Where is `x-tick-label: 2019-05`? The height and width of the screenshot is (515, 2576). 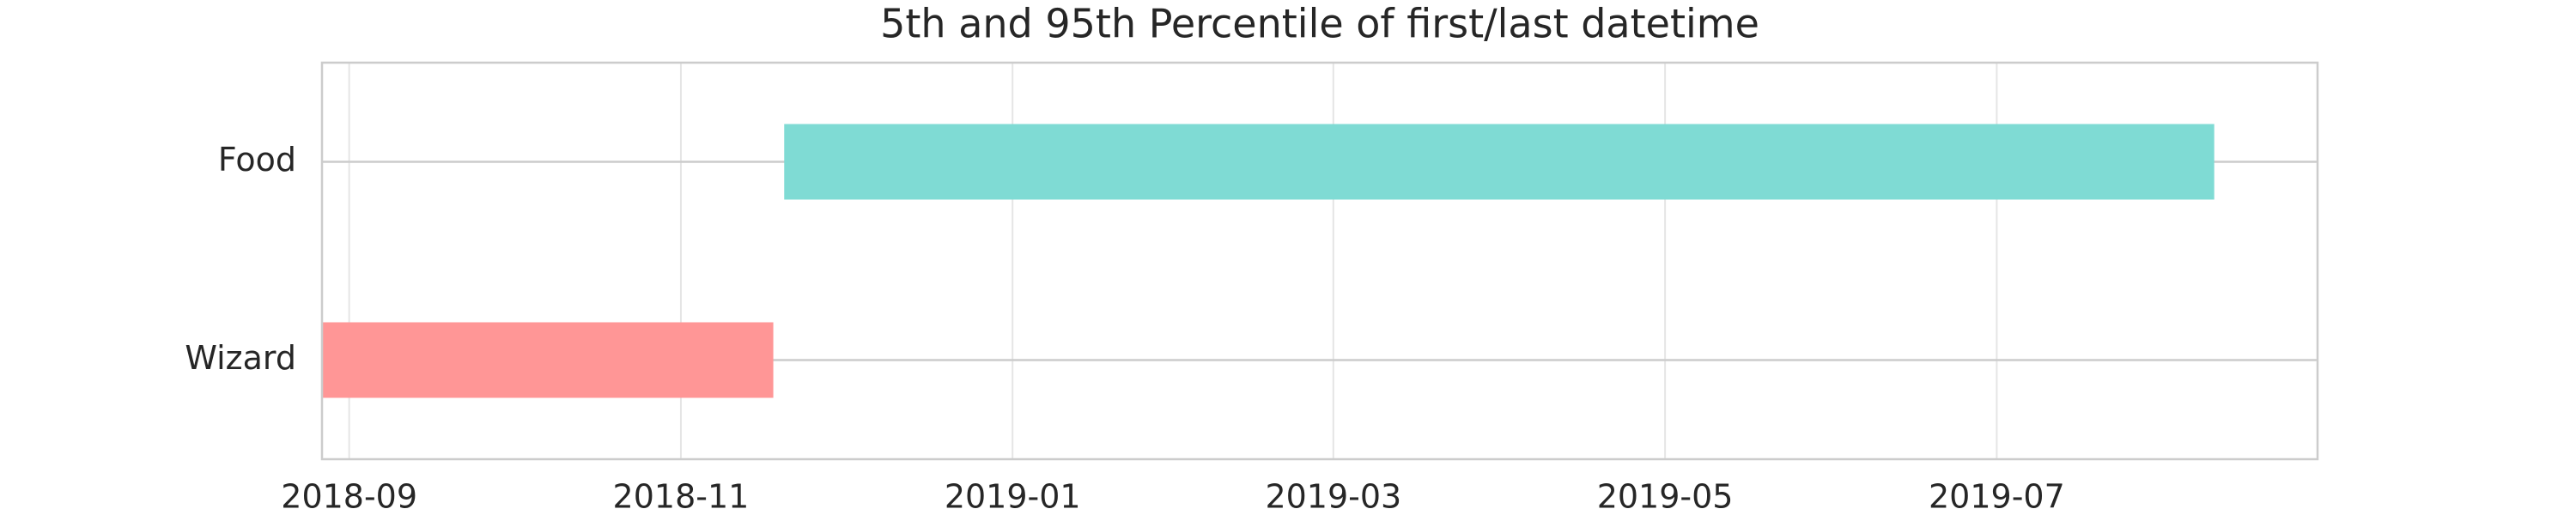
x-tick-label: 2019-05 is located at coordinates (1665, 496).